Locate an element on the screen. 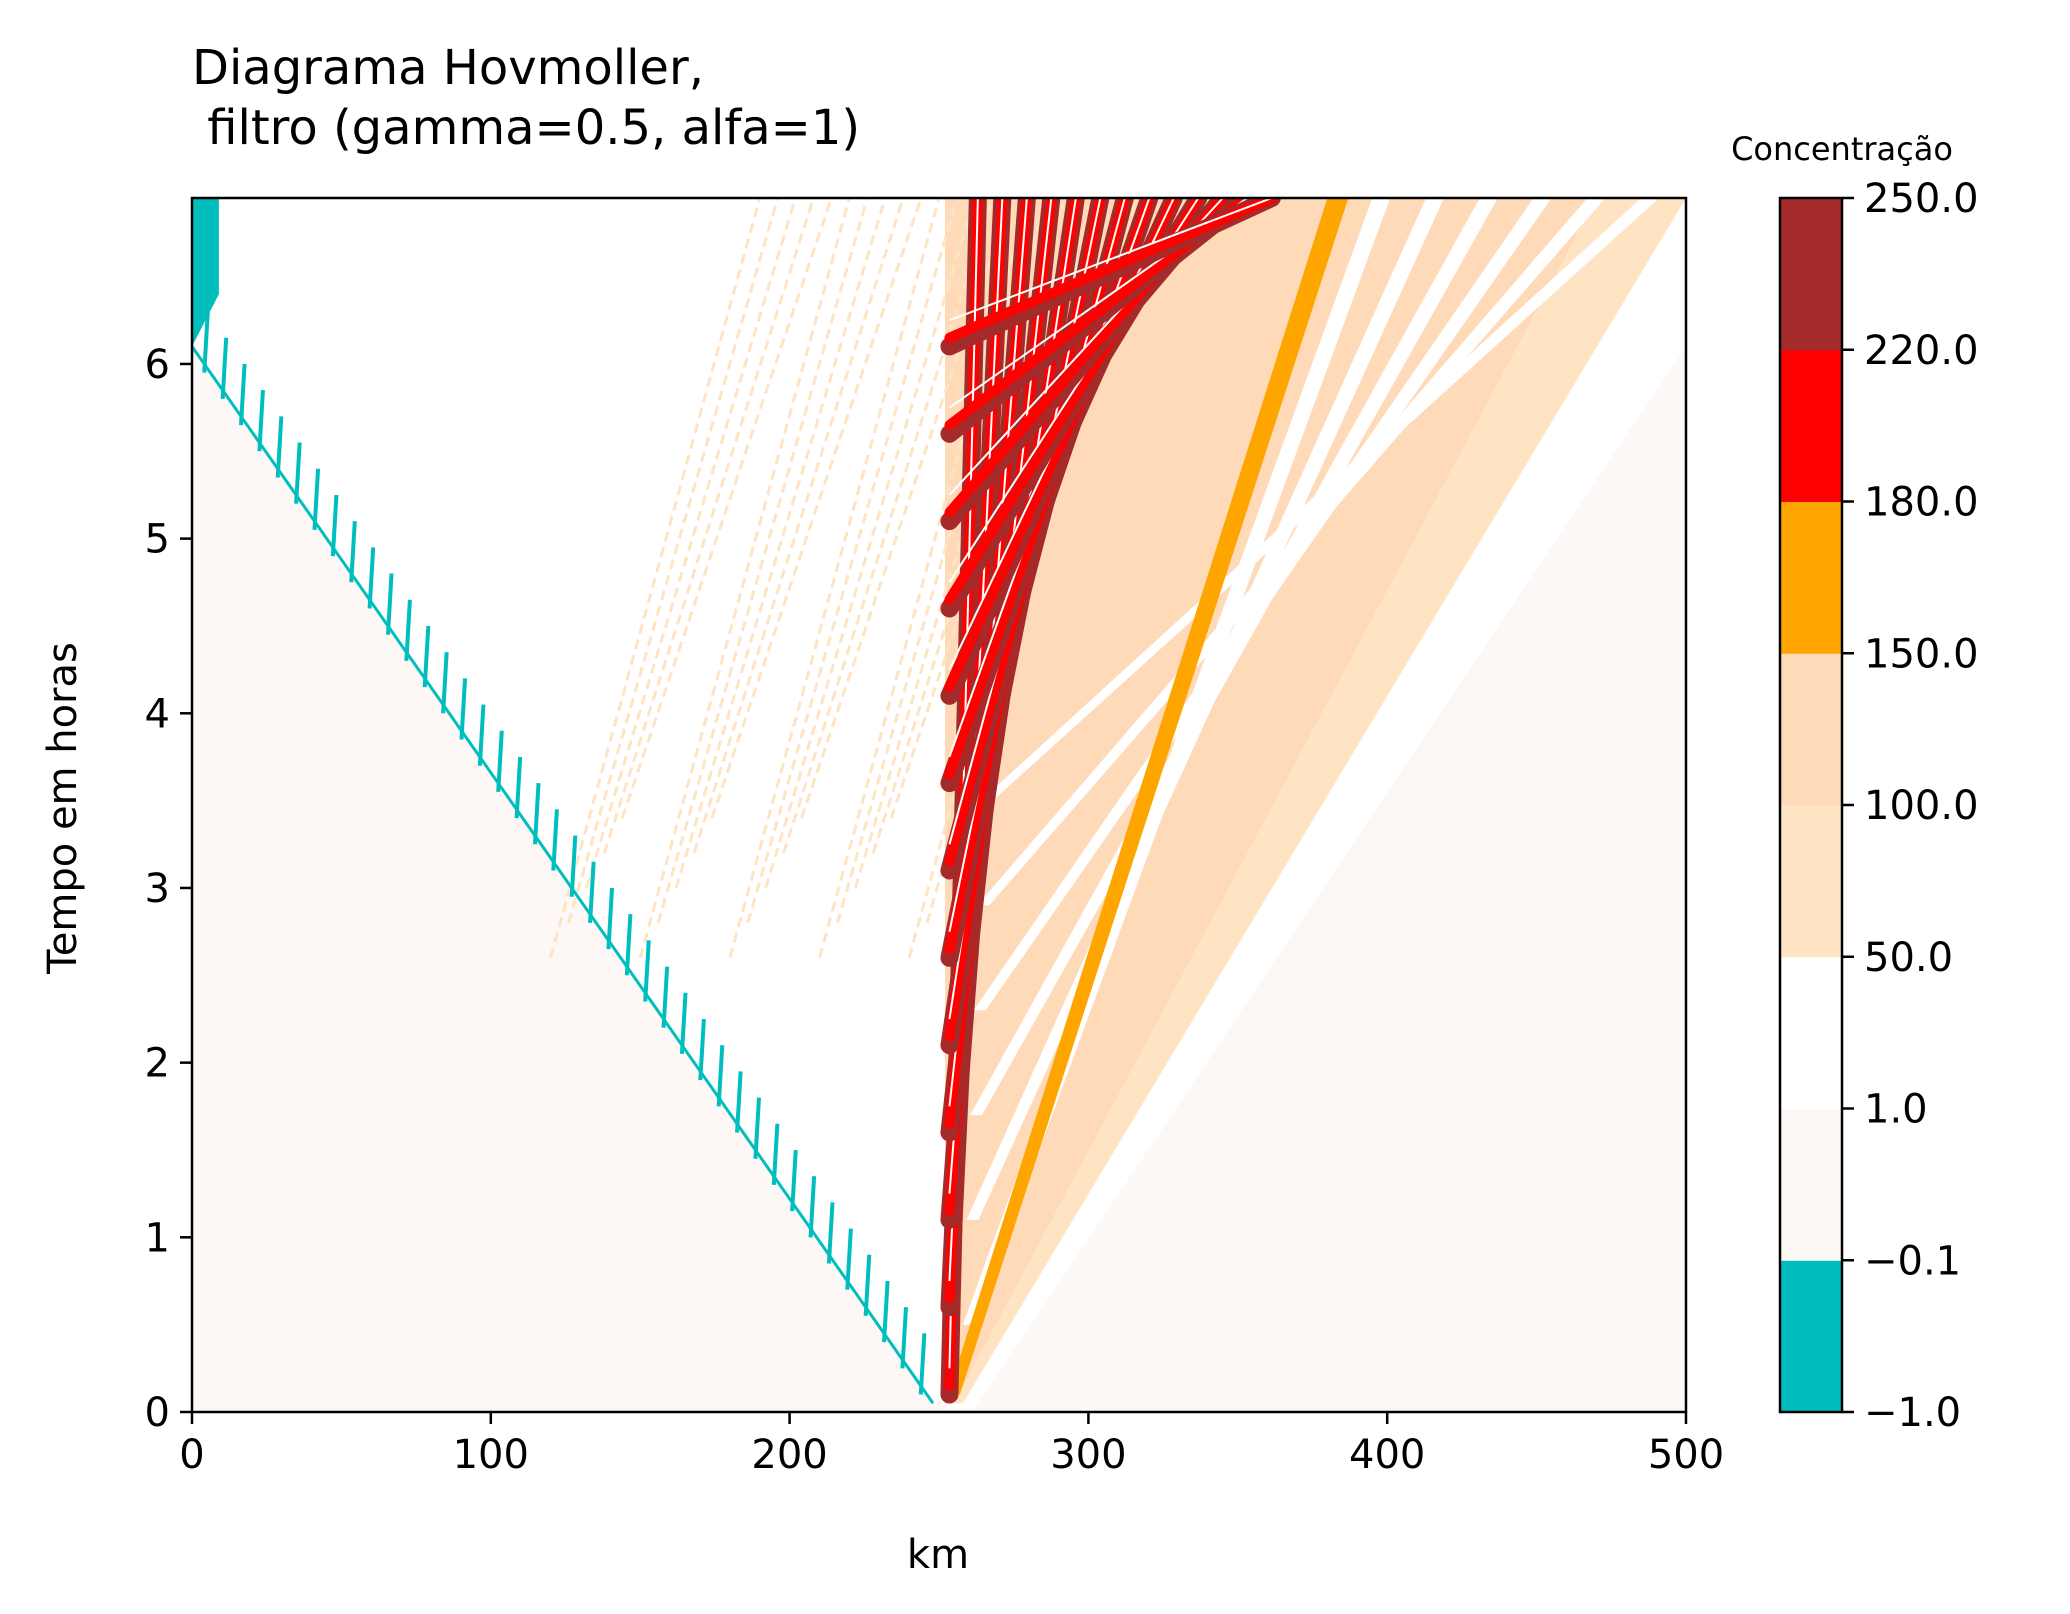 The image size is (2070, 1614). y-axis: 0 1 2 3 4 5 6 is located at coordinates (168, 889).